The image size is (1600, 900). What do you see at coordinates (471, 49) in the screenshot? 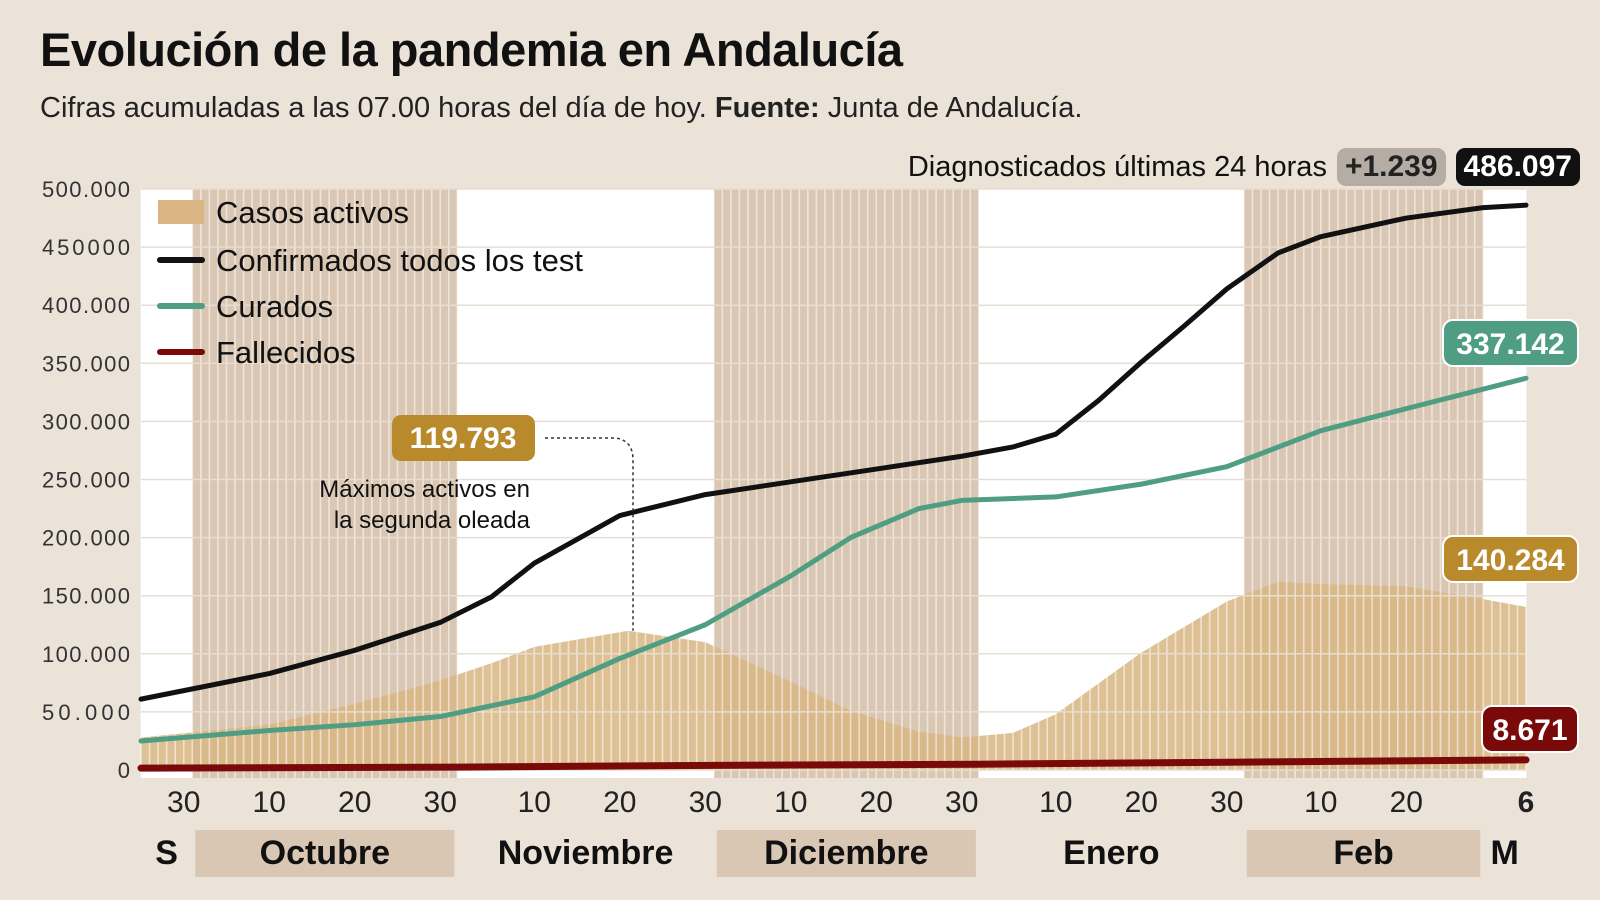
I see `chart-title: Evolución de la pandemia en Andalucía` at bounding box center [471, 49].